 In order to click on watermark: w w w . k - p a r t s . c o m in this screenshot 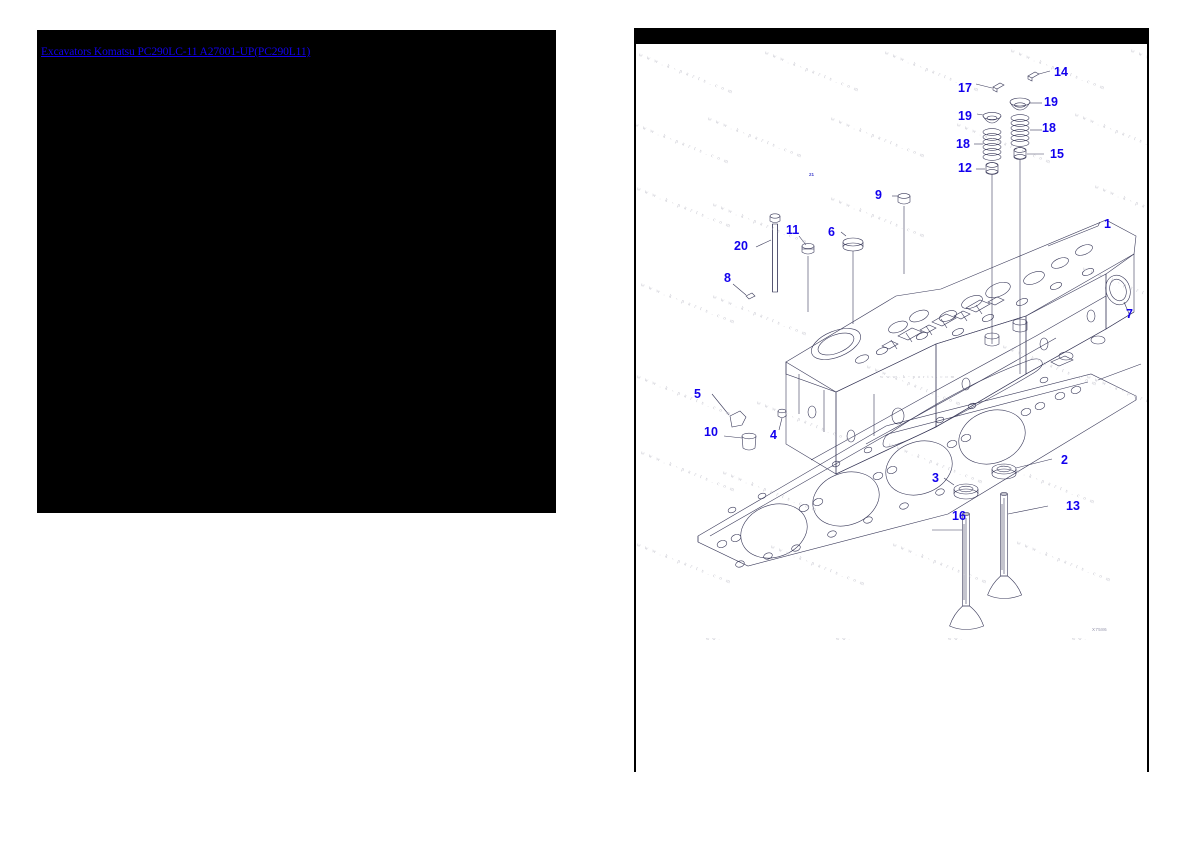, I will do `click(918, 376)`.